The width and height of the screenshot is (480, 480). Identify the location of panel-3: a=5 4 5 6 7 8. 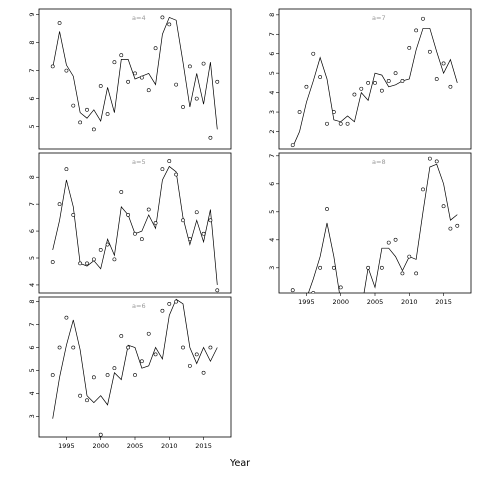
(130, 223).